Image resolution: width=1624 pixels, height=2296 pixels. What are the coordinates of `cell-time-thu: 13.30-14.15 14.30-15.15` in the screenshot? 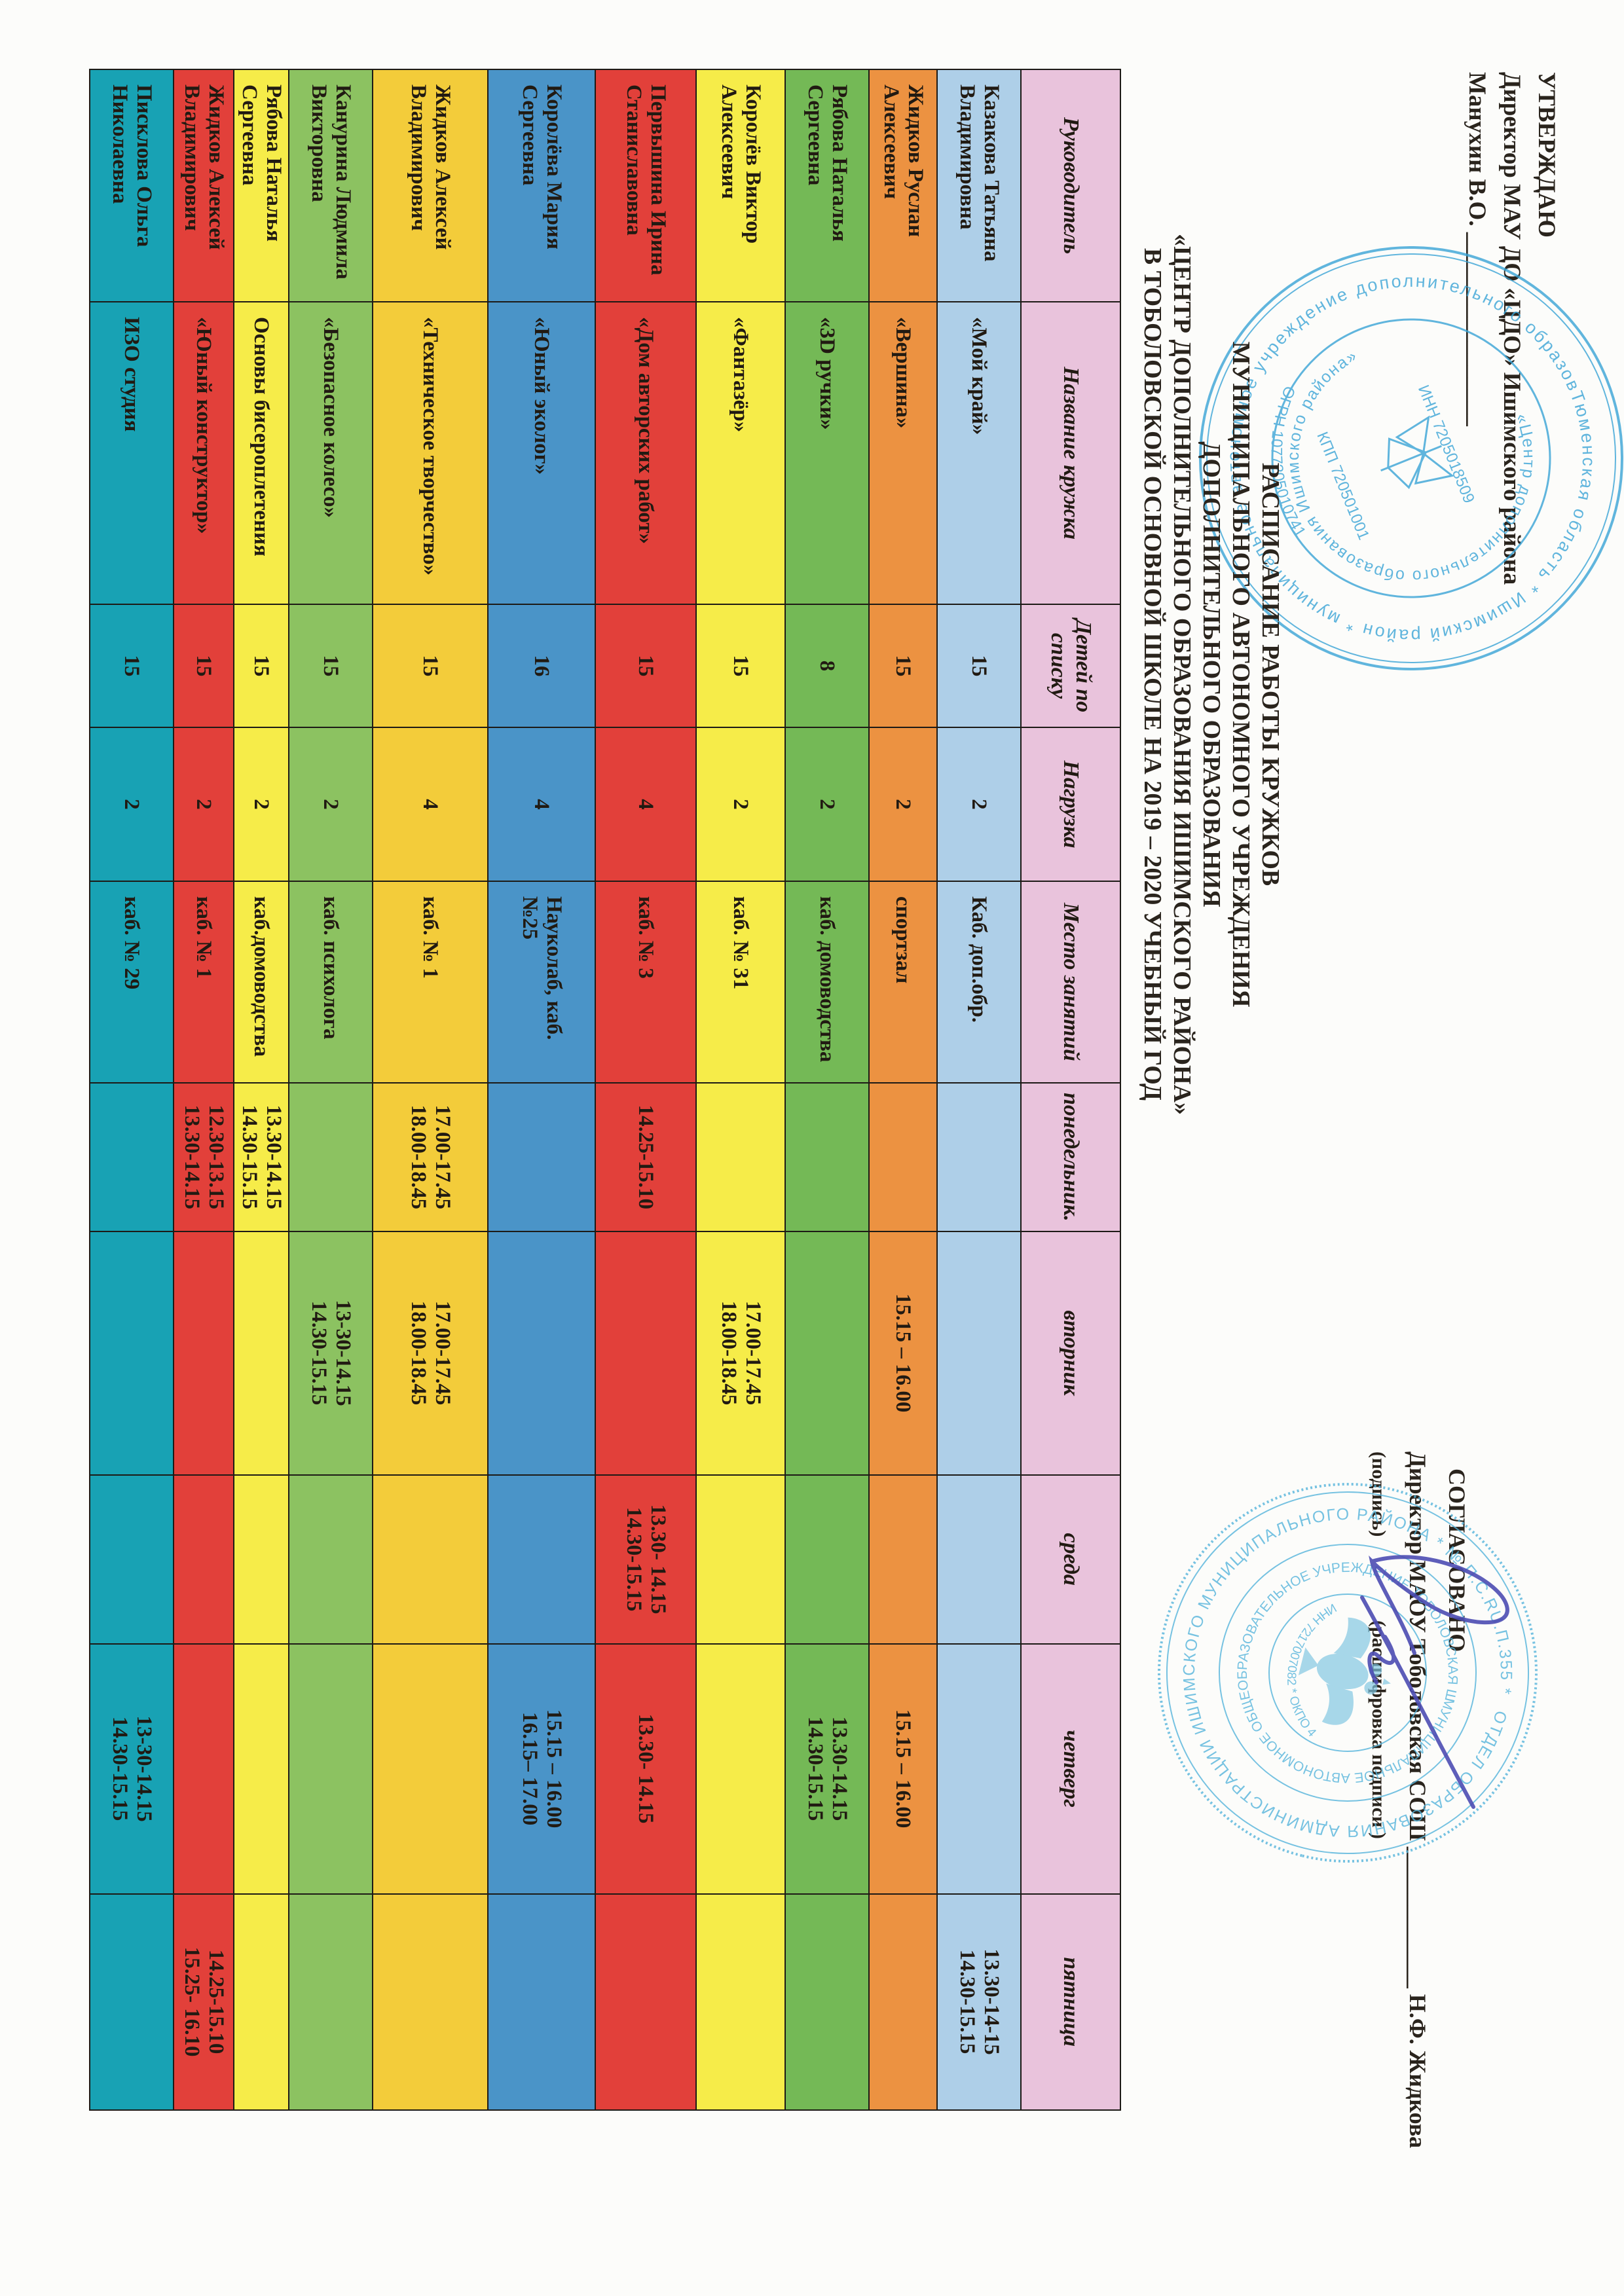 It's located at (827, 1768).